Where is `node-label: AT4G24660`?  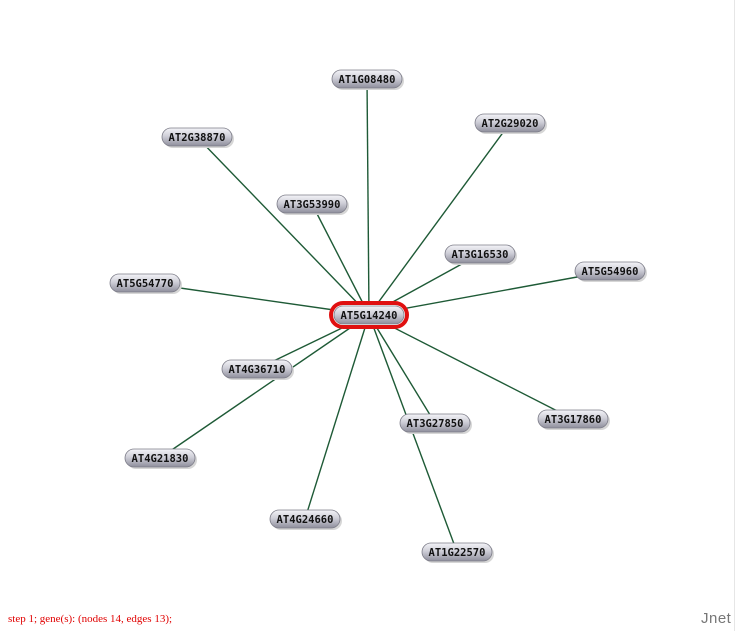 node-label: AT4G24660 is located at coordinates (305, 520).